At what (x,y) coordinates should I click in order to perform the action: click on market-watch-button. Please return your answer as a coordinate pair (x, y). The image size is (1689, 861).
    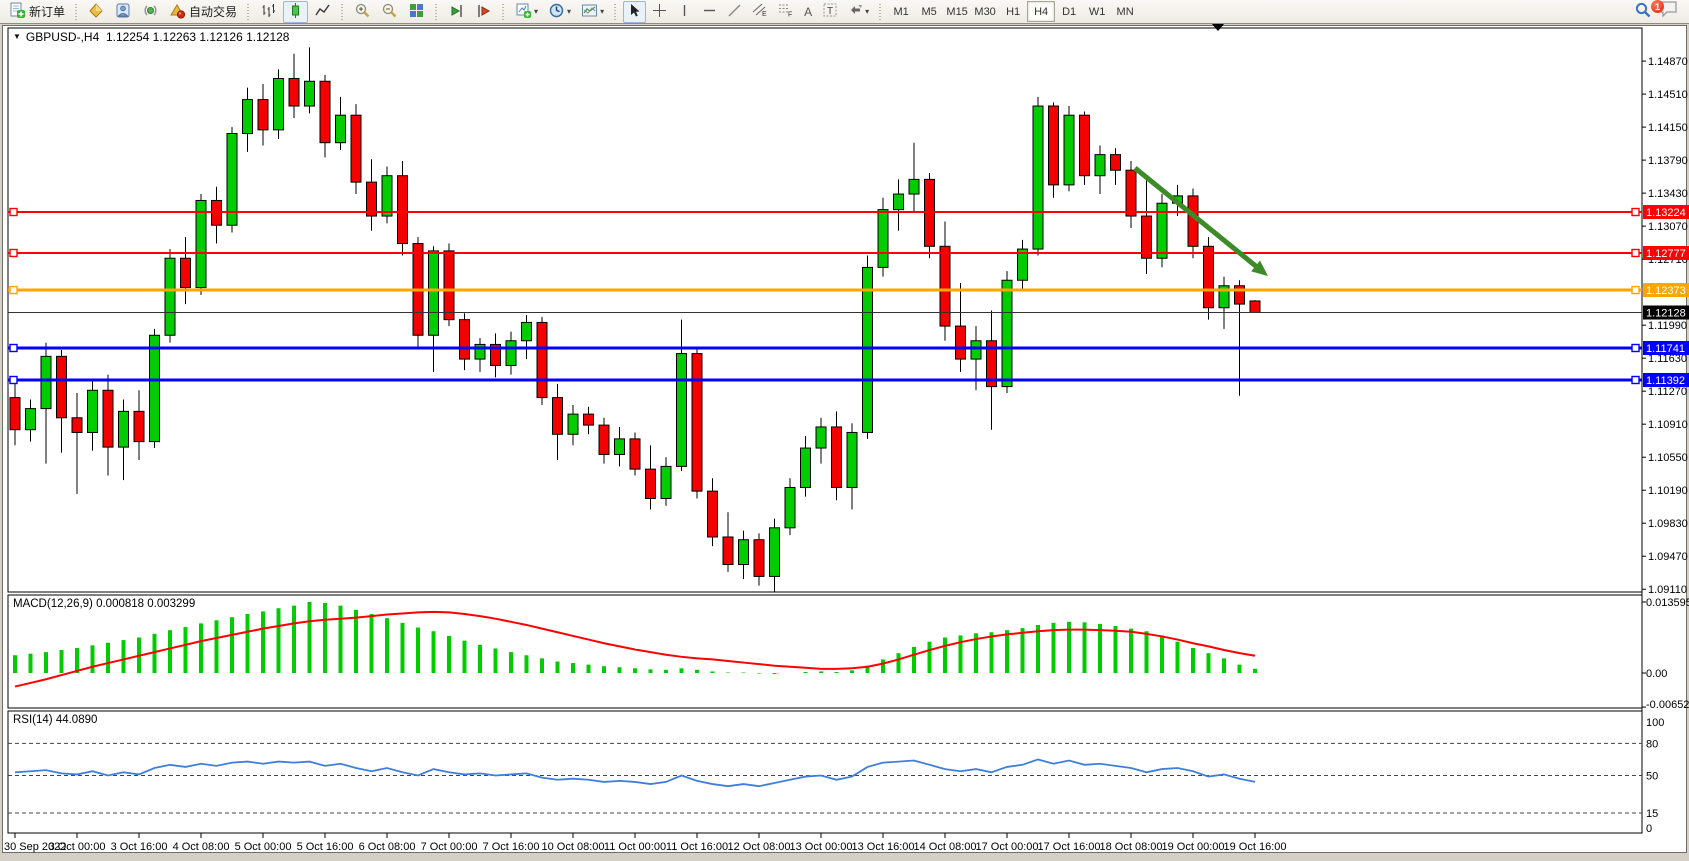
    Looking at the image, I should click on (96, 12).